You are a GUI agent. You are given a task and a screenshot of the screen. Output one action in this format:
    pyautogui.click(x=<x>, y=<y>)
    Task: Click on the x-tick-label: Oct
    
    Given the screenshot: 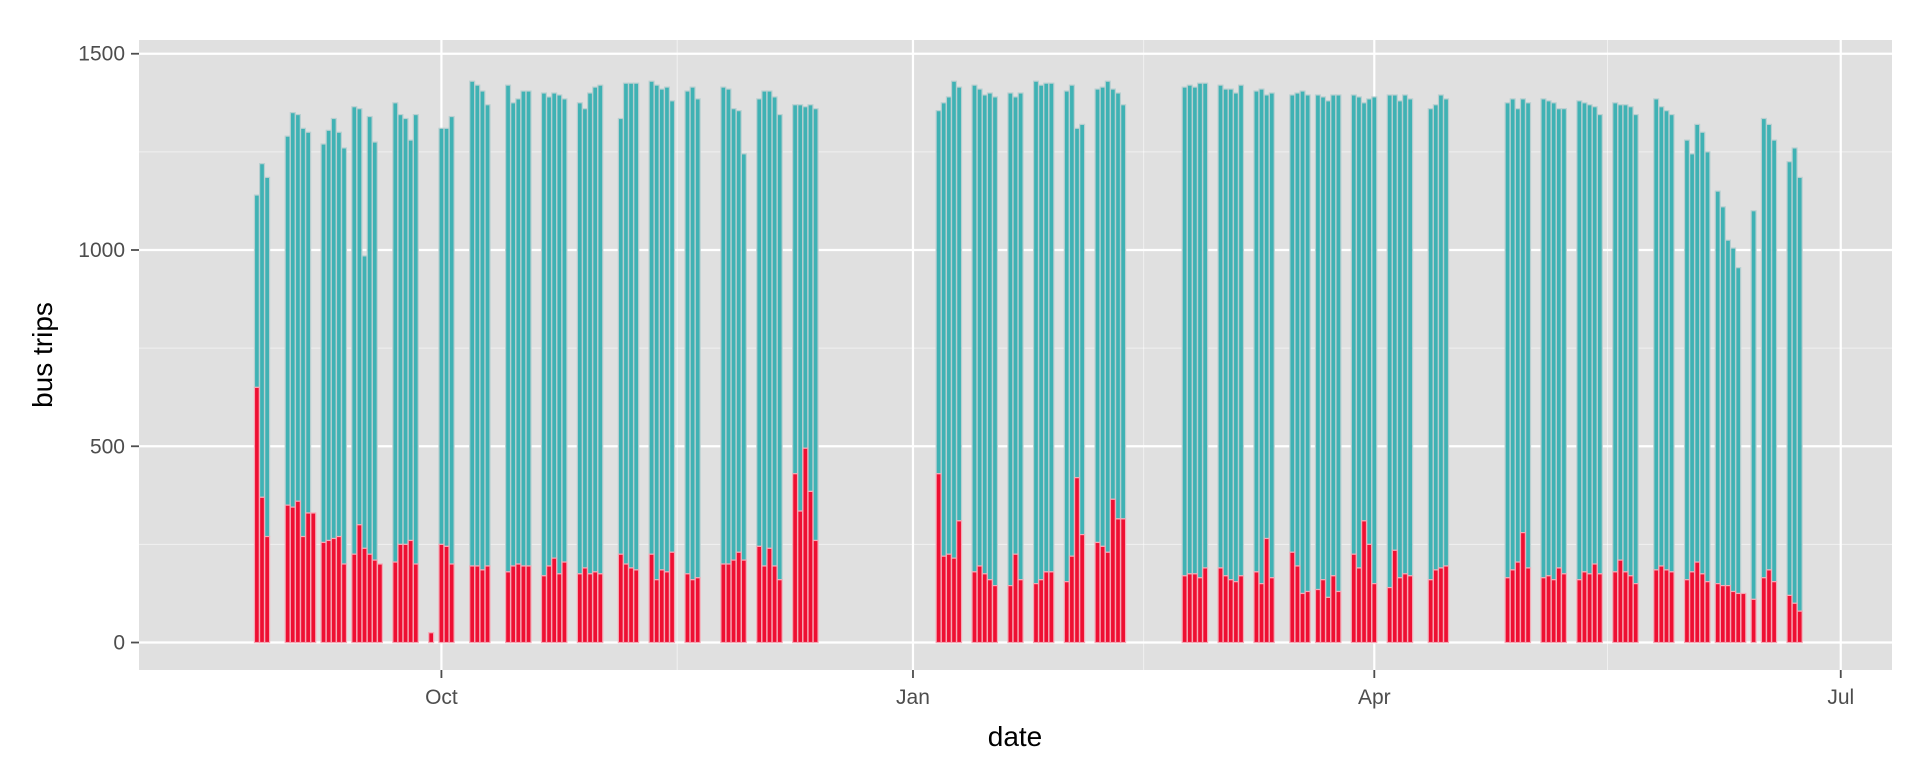 What is the action you would take?
    pyautogui.click(x=441, y=697)
    